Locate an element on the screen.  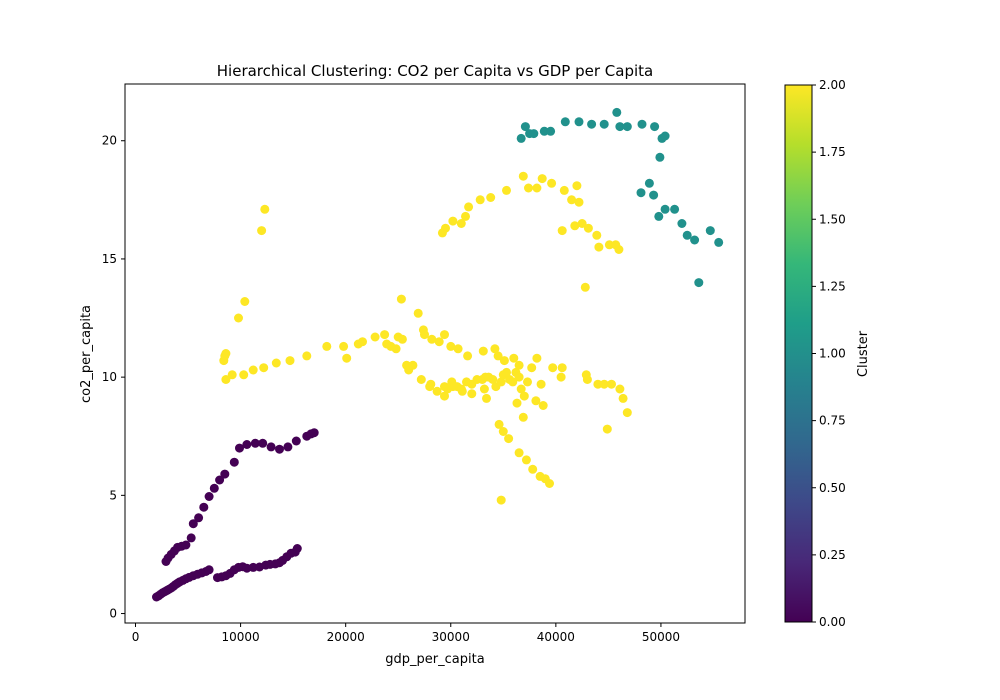
y-tick-label: 0 is located at coordinates (113, 614).